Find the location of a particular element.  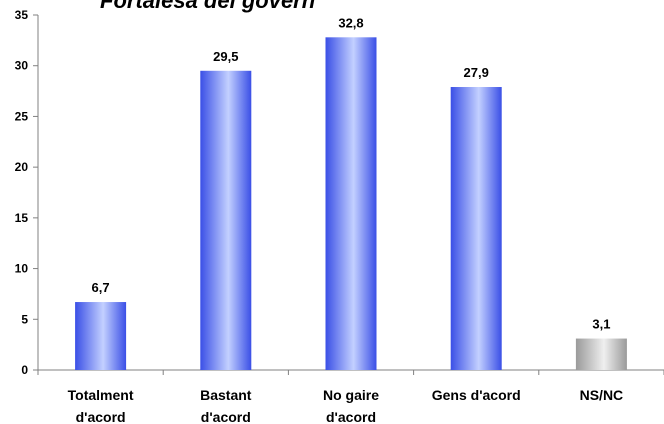

x-category-label-line: Gens d'acord is located at coordinates (476, 395).